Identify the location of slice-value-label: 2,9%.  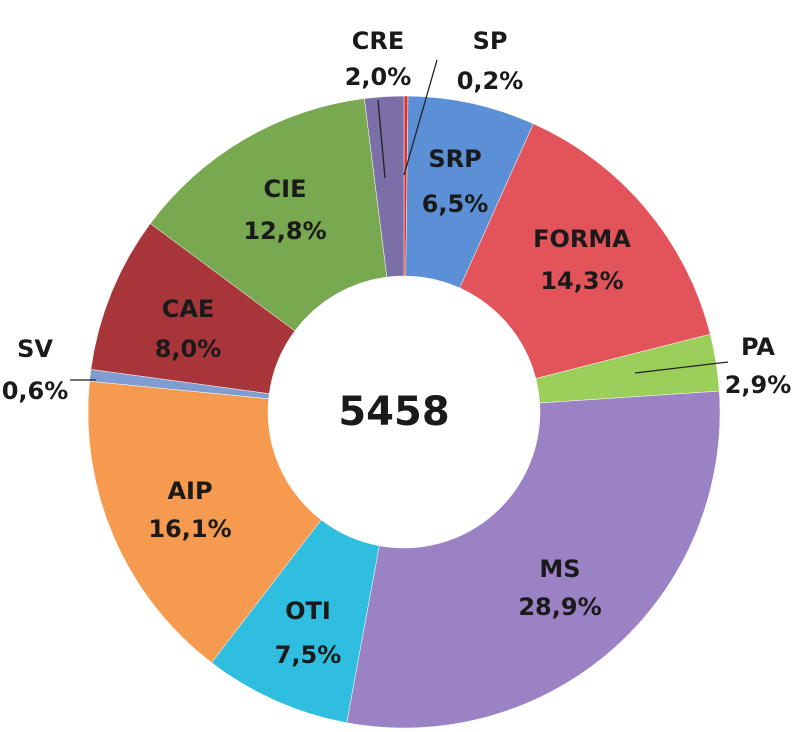
(758, 385).